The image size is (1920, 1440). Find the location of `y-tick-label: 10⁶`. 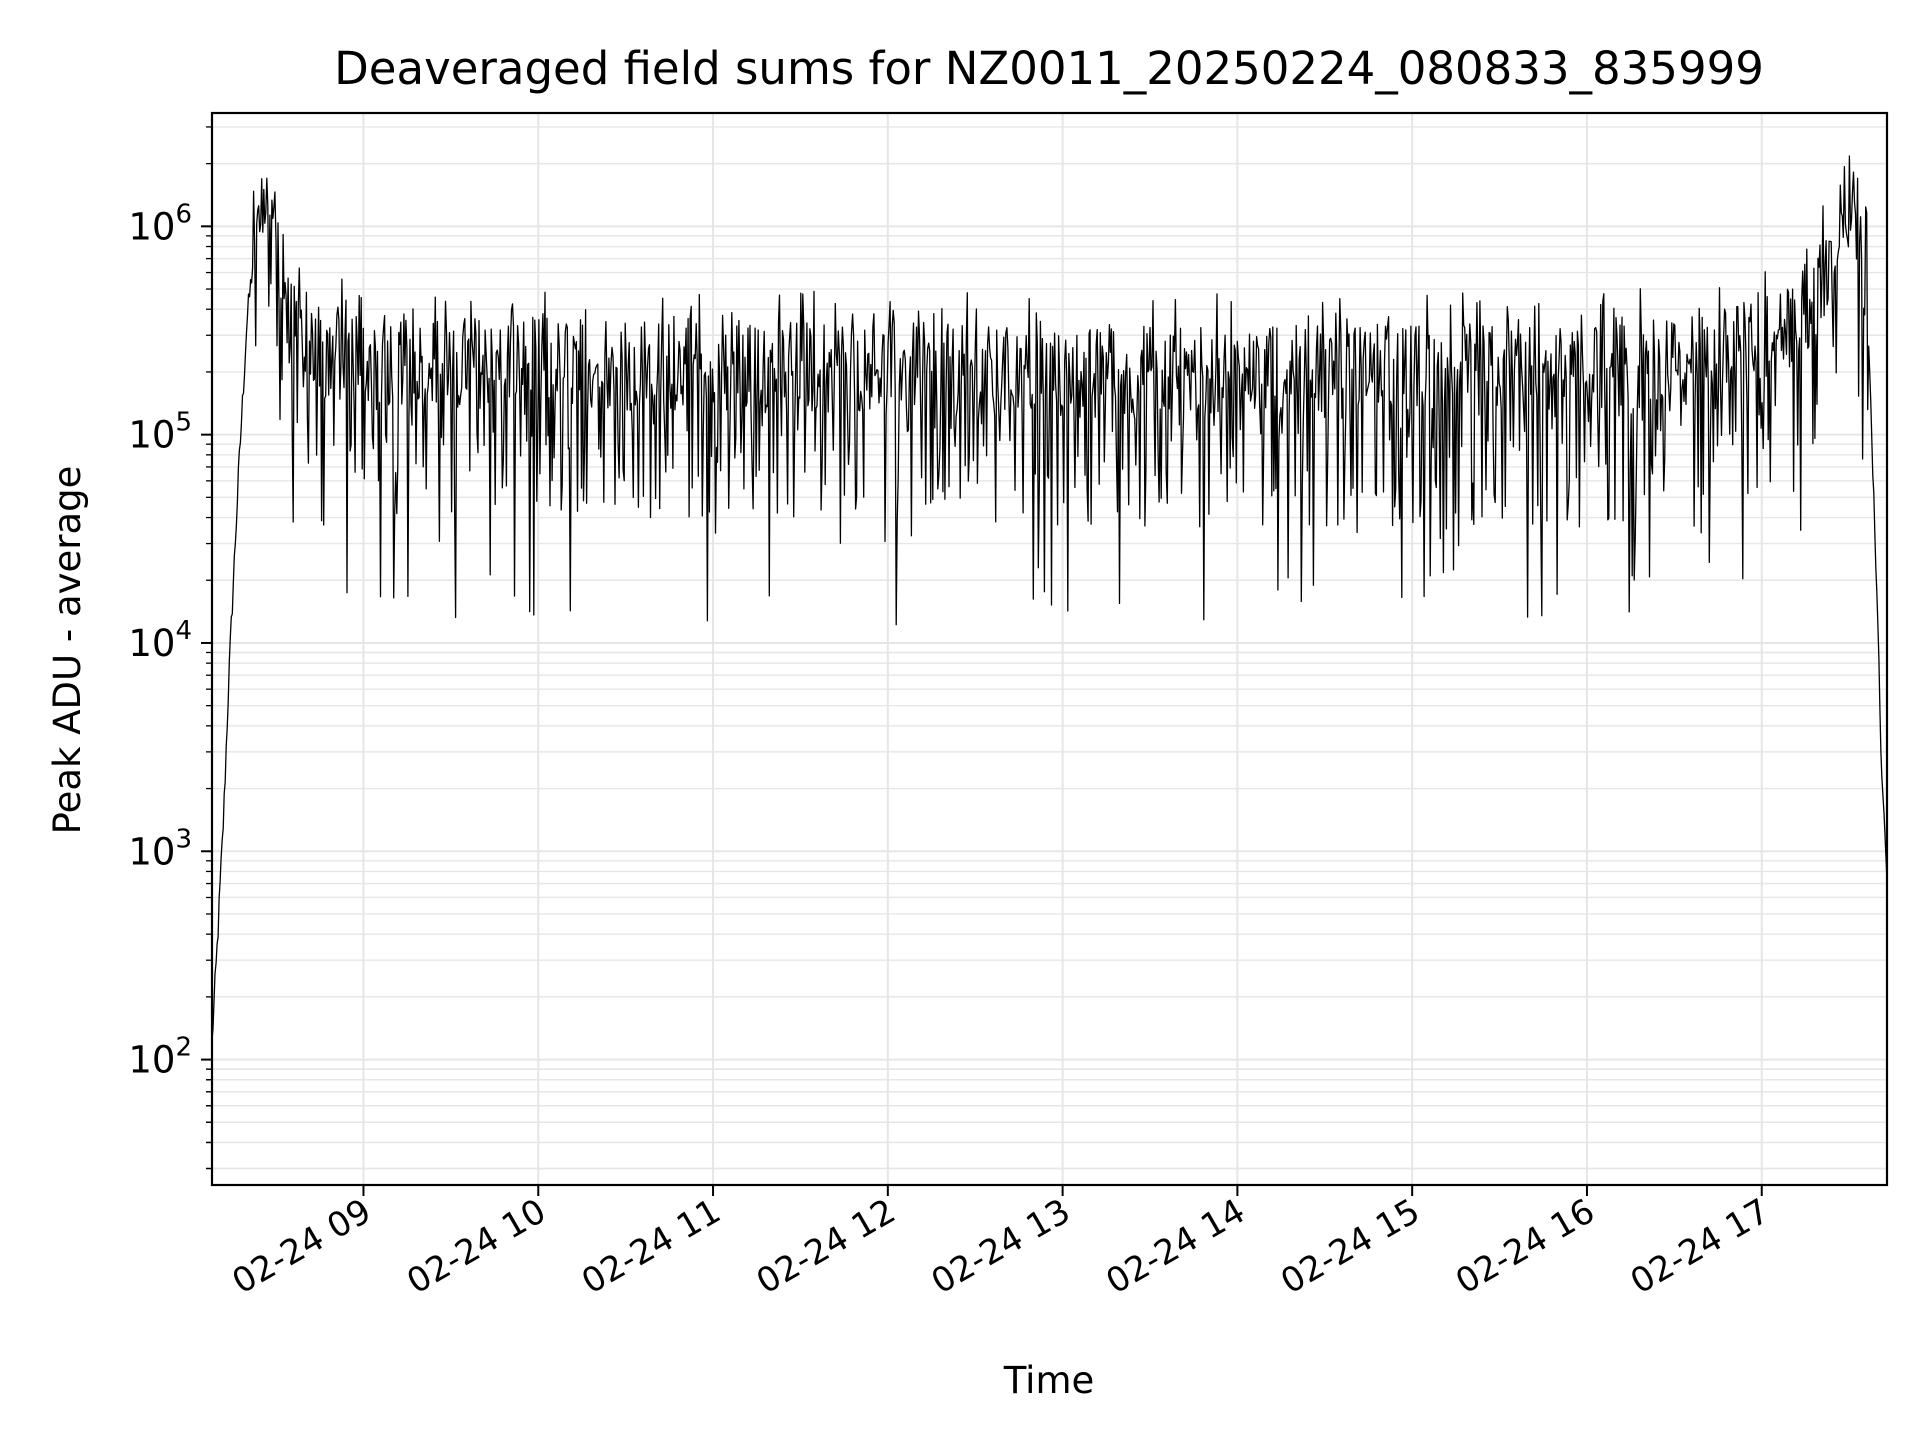

y-tick-label: 10⁶ is located at coordinates (160, 223).